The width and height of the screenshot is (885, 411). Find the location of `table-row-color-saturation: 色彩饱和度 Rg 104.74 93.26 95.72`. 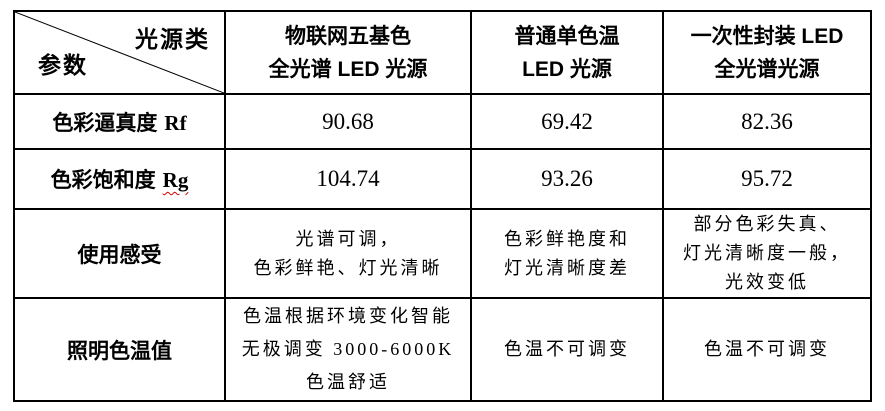

table-row-color-saturation: 色彩饱和度 Rg 104.74 93.26 95.72 is located at coordinates (442, 179).